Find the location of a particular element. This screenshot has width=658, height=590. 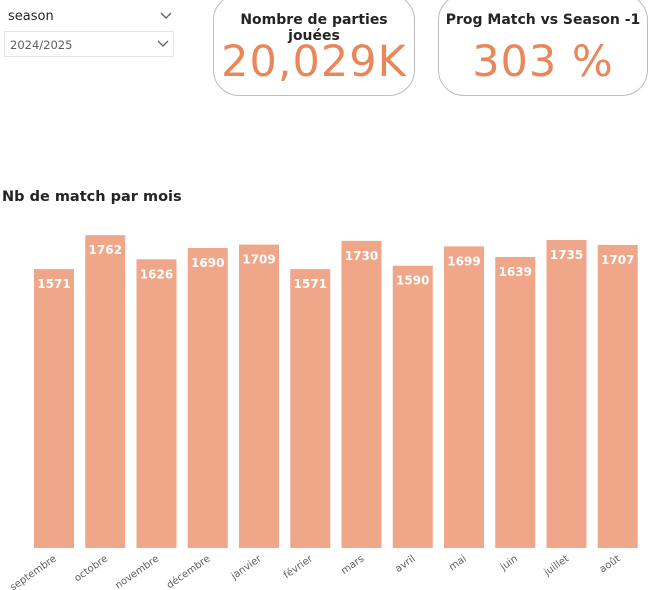

x-tick-label: février is located at coordinates (298, 566).